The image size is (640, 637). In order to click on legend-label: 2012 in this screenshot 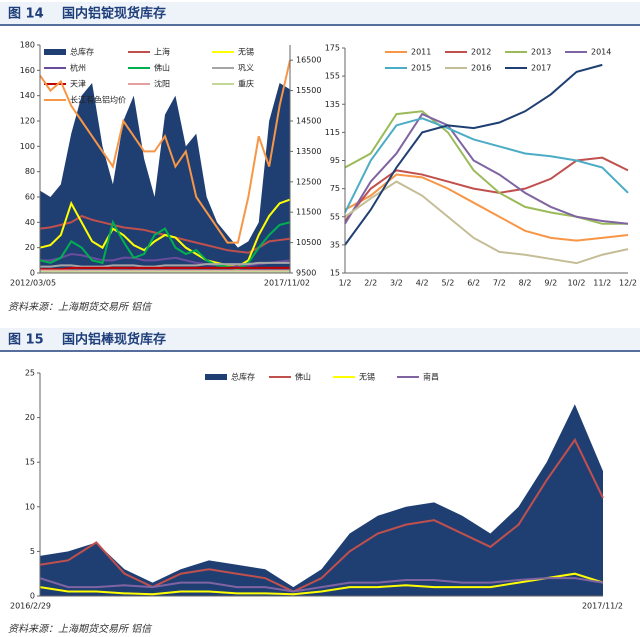, I will do `click(481, 52)`.